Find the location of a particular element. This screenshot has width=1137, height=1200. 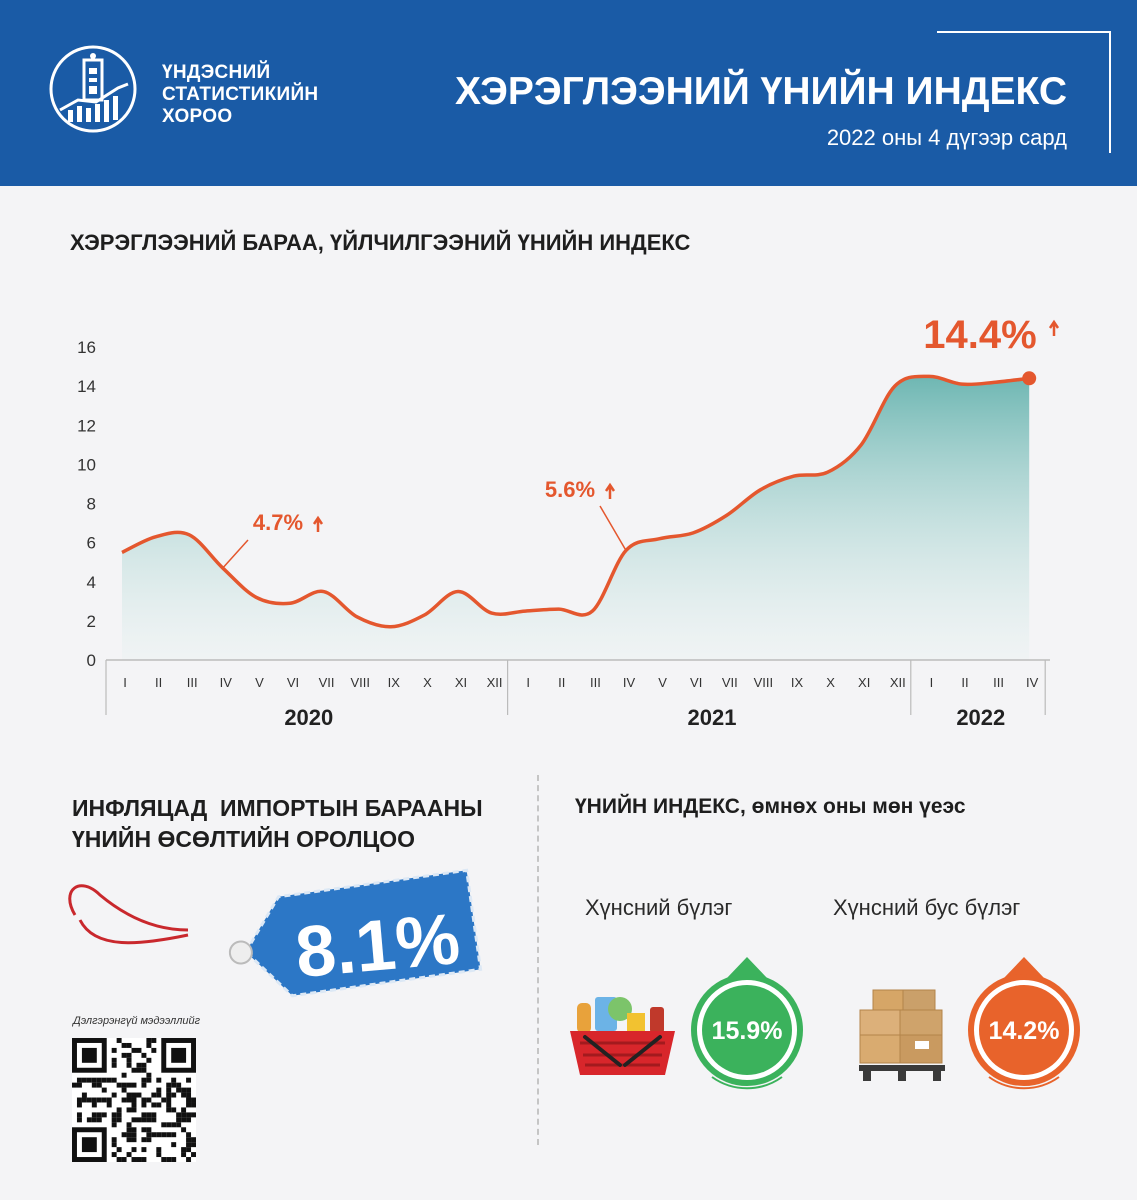

grocery-basket-icon is located at coordinates (622, 1036).